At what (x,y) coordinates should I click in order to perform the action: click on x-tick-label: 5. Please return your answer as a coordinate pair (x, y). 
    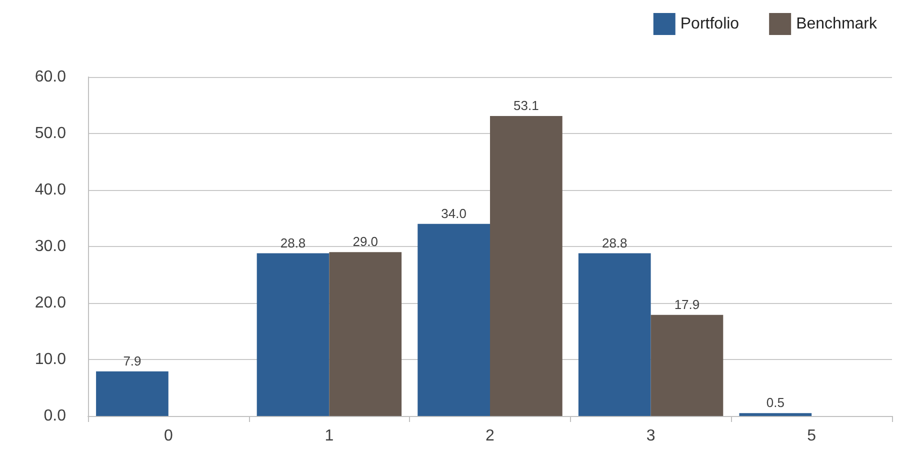
    Looking at the image, I should click on (811, 436).